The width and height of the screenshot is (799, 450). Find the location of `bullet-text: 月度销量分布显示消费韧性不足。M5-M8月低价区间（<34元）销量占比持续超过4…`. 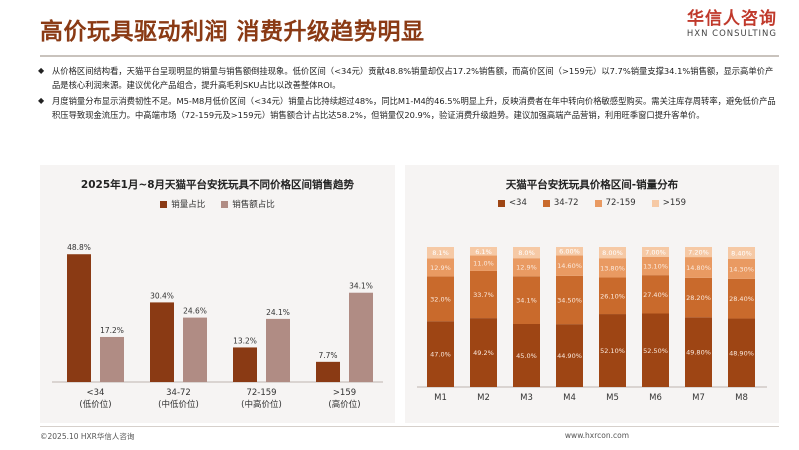

bullet-text: 月度销量分布显示消费韧性不足。M5-M8月低价区间（<34元）销量占比持续超过4… is located at coordinates (414, 108).